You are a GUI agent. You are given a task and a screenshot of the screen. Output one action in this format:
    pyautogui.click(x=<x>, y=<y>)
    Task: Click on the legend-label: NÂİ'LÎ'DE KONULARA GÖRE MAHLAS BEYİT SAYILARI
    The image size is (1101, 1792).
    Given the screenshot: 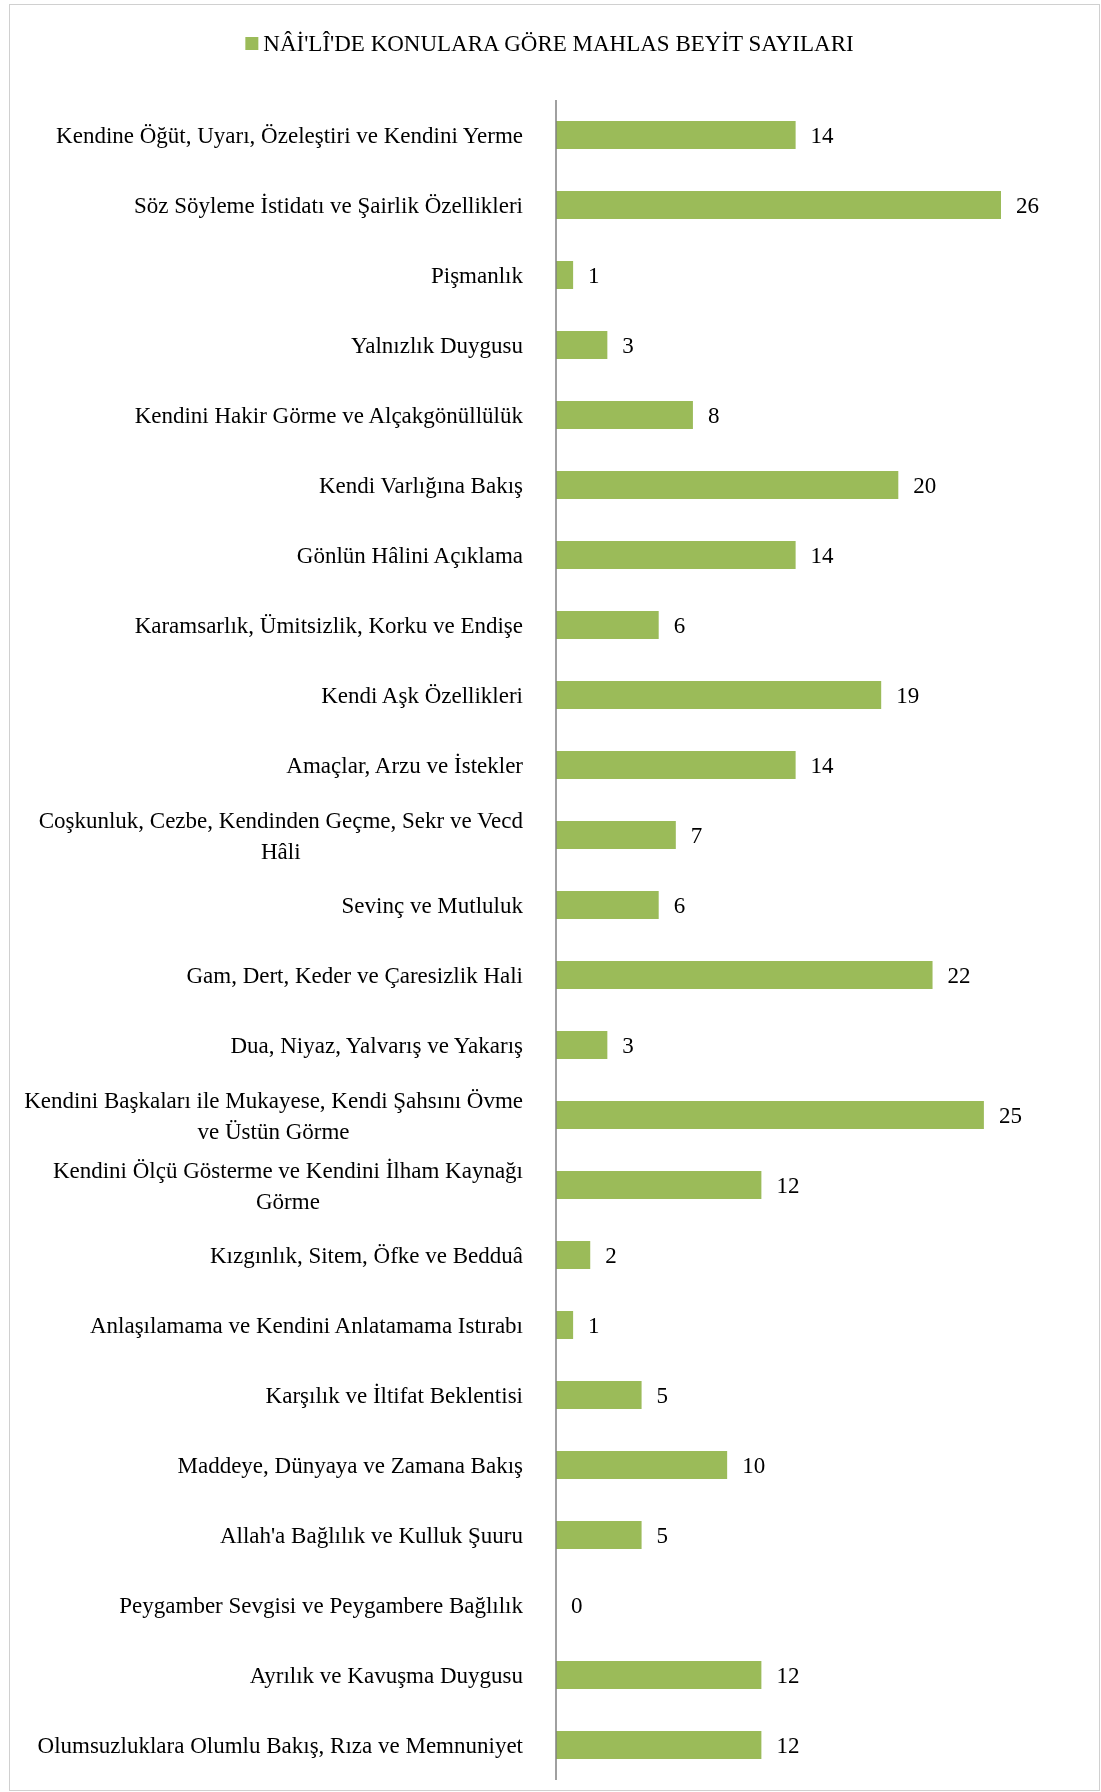 What is the action you would take?
    pyautogui.click(x=558, y=44)
    